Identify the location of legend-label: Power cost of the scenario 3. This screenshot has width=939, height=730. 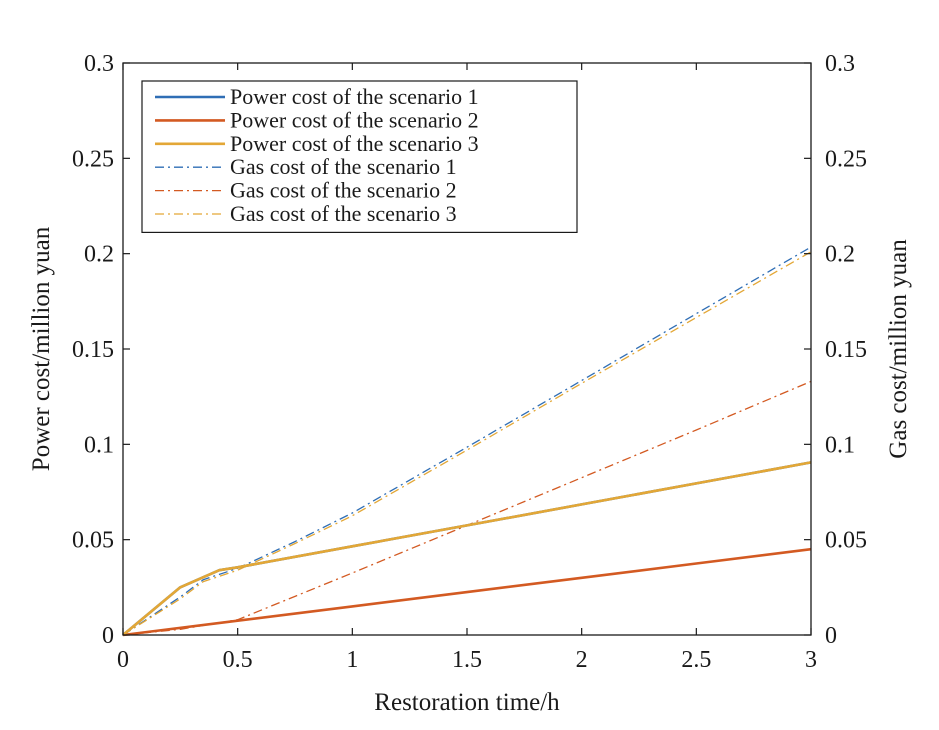
(354, 143).